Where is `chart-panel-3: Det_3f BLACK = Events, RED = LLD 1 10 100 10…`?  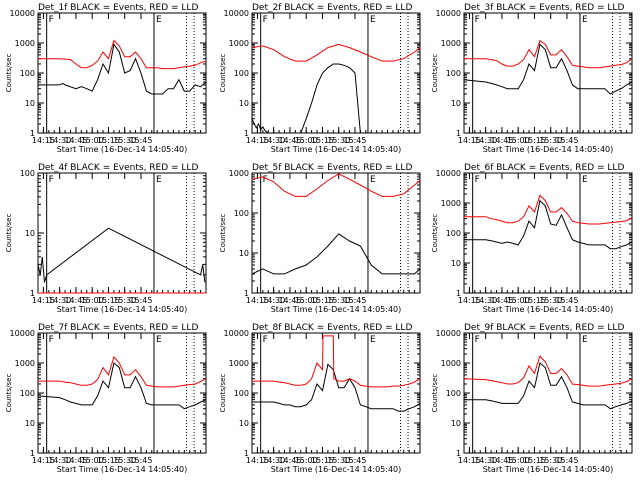
chart-panel-3: Det_3f BLACK = Events, RED = LLD 1 10 100 10… is located at coordinates (532, 78).